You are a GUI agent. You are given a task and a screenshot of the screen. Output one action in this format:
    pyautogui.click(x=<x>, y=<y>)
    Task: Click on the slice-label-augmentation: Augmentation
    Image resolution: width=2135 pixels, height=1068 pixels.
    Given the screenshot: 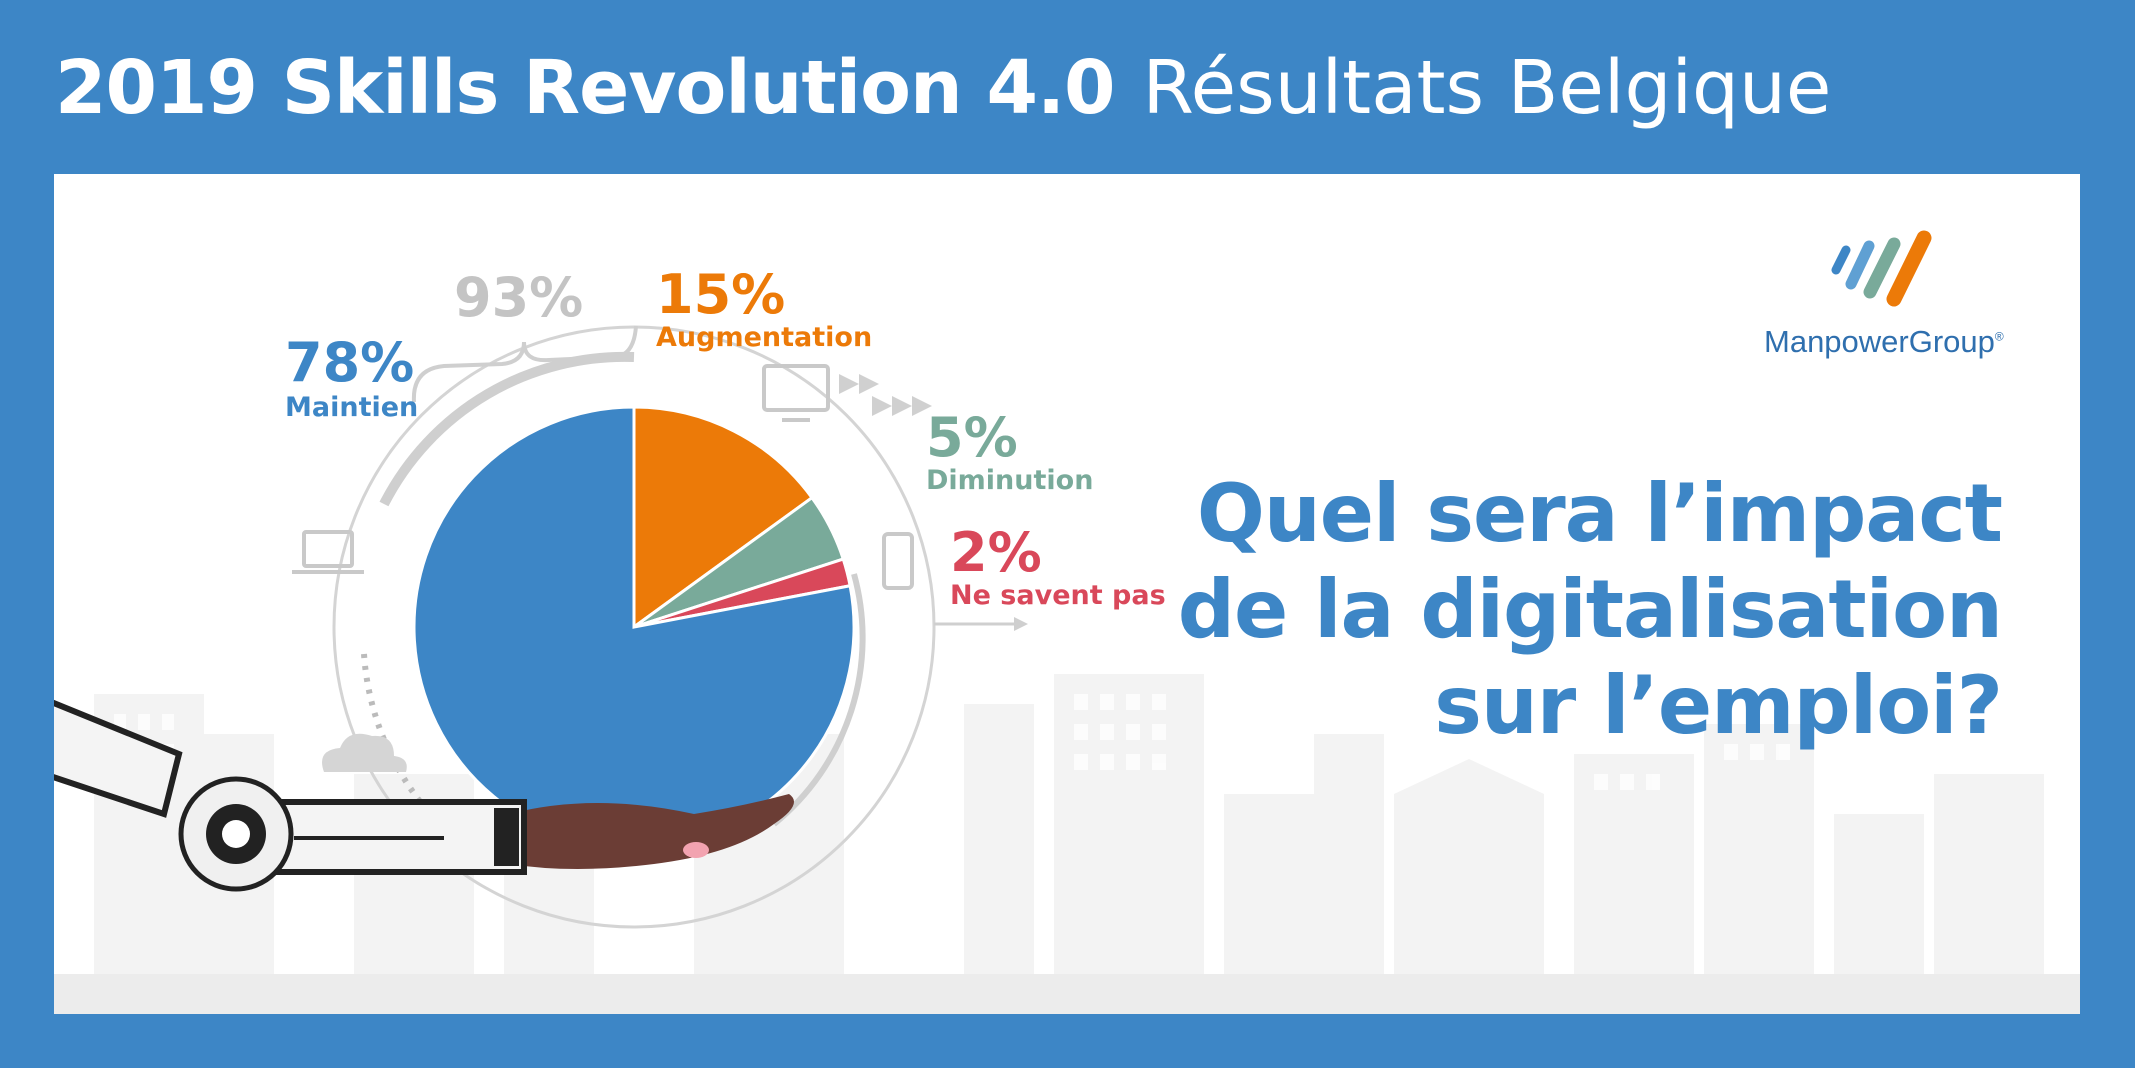 What is the action you would take?
    pyautogui.click(x=764, y=337)
    